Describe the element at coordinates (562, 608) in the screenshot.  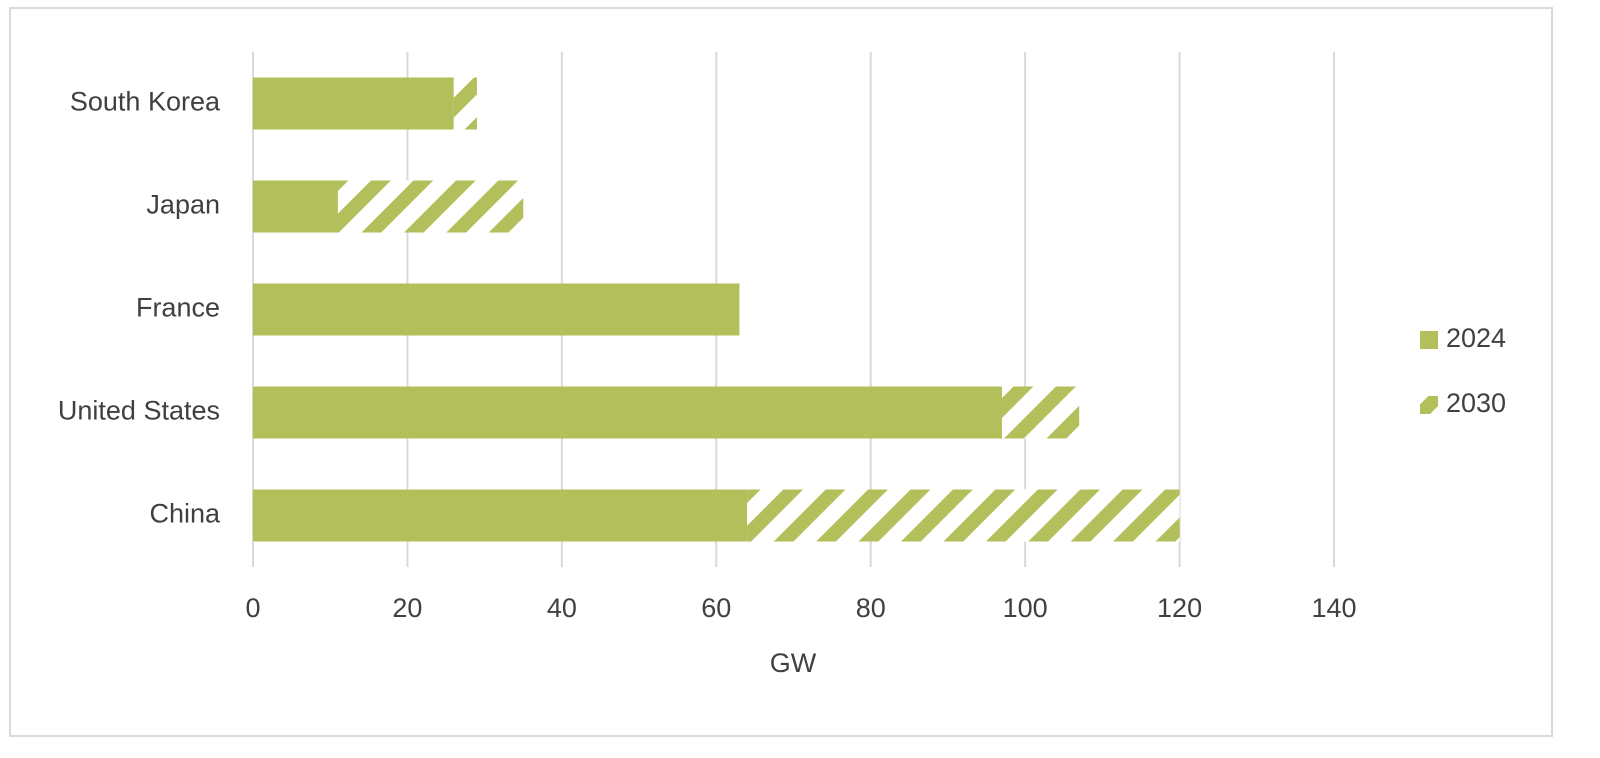
I see `x-tick-label: 40` at that location.